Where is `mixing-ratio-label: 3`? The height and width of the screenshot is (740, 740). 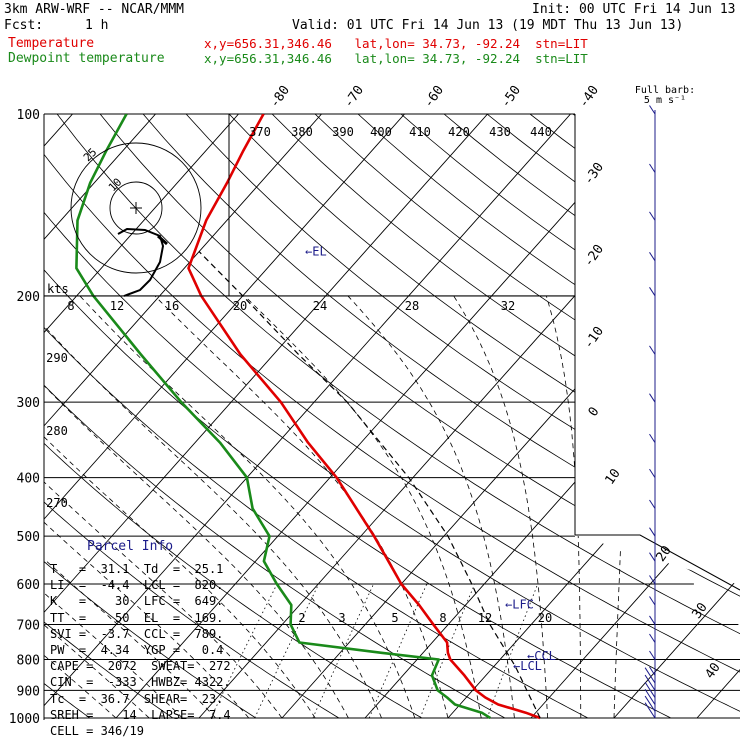 mixing-ratio-label: 3 is located at coordinates (341, 618).